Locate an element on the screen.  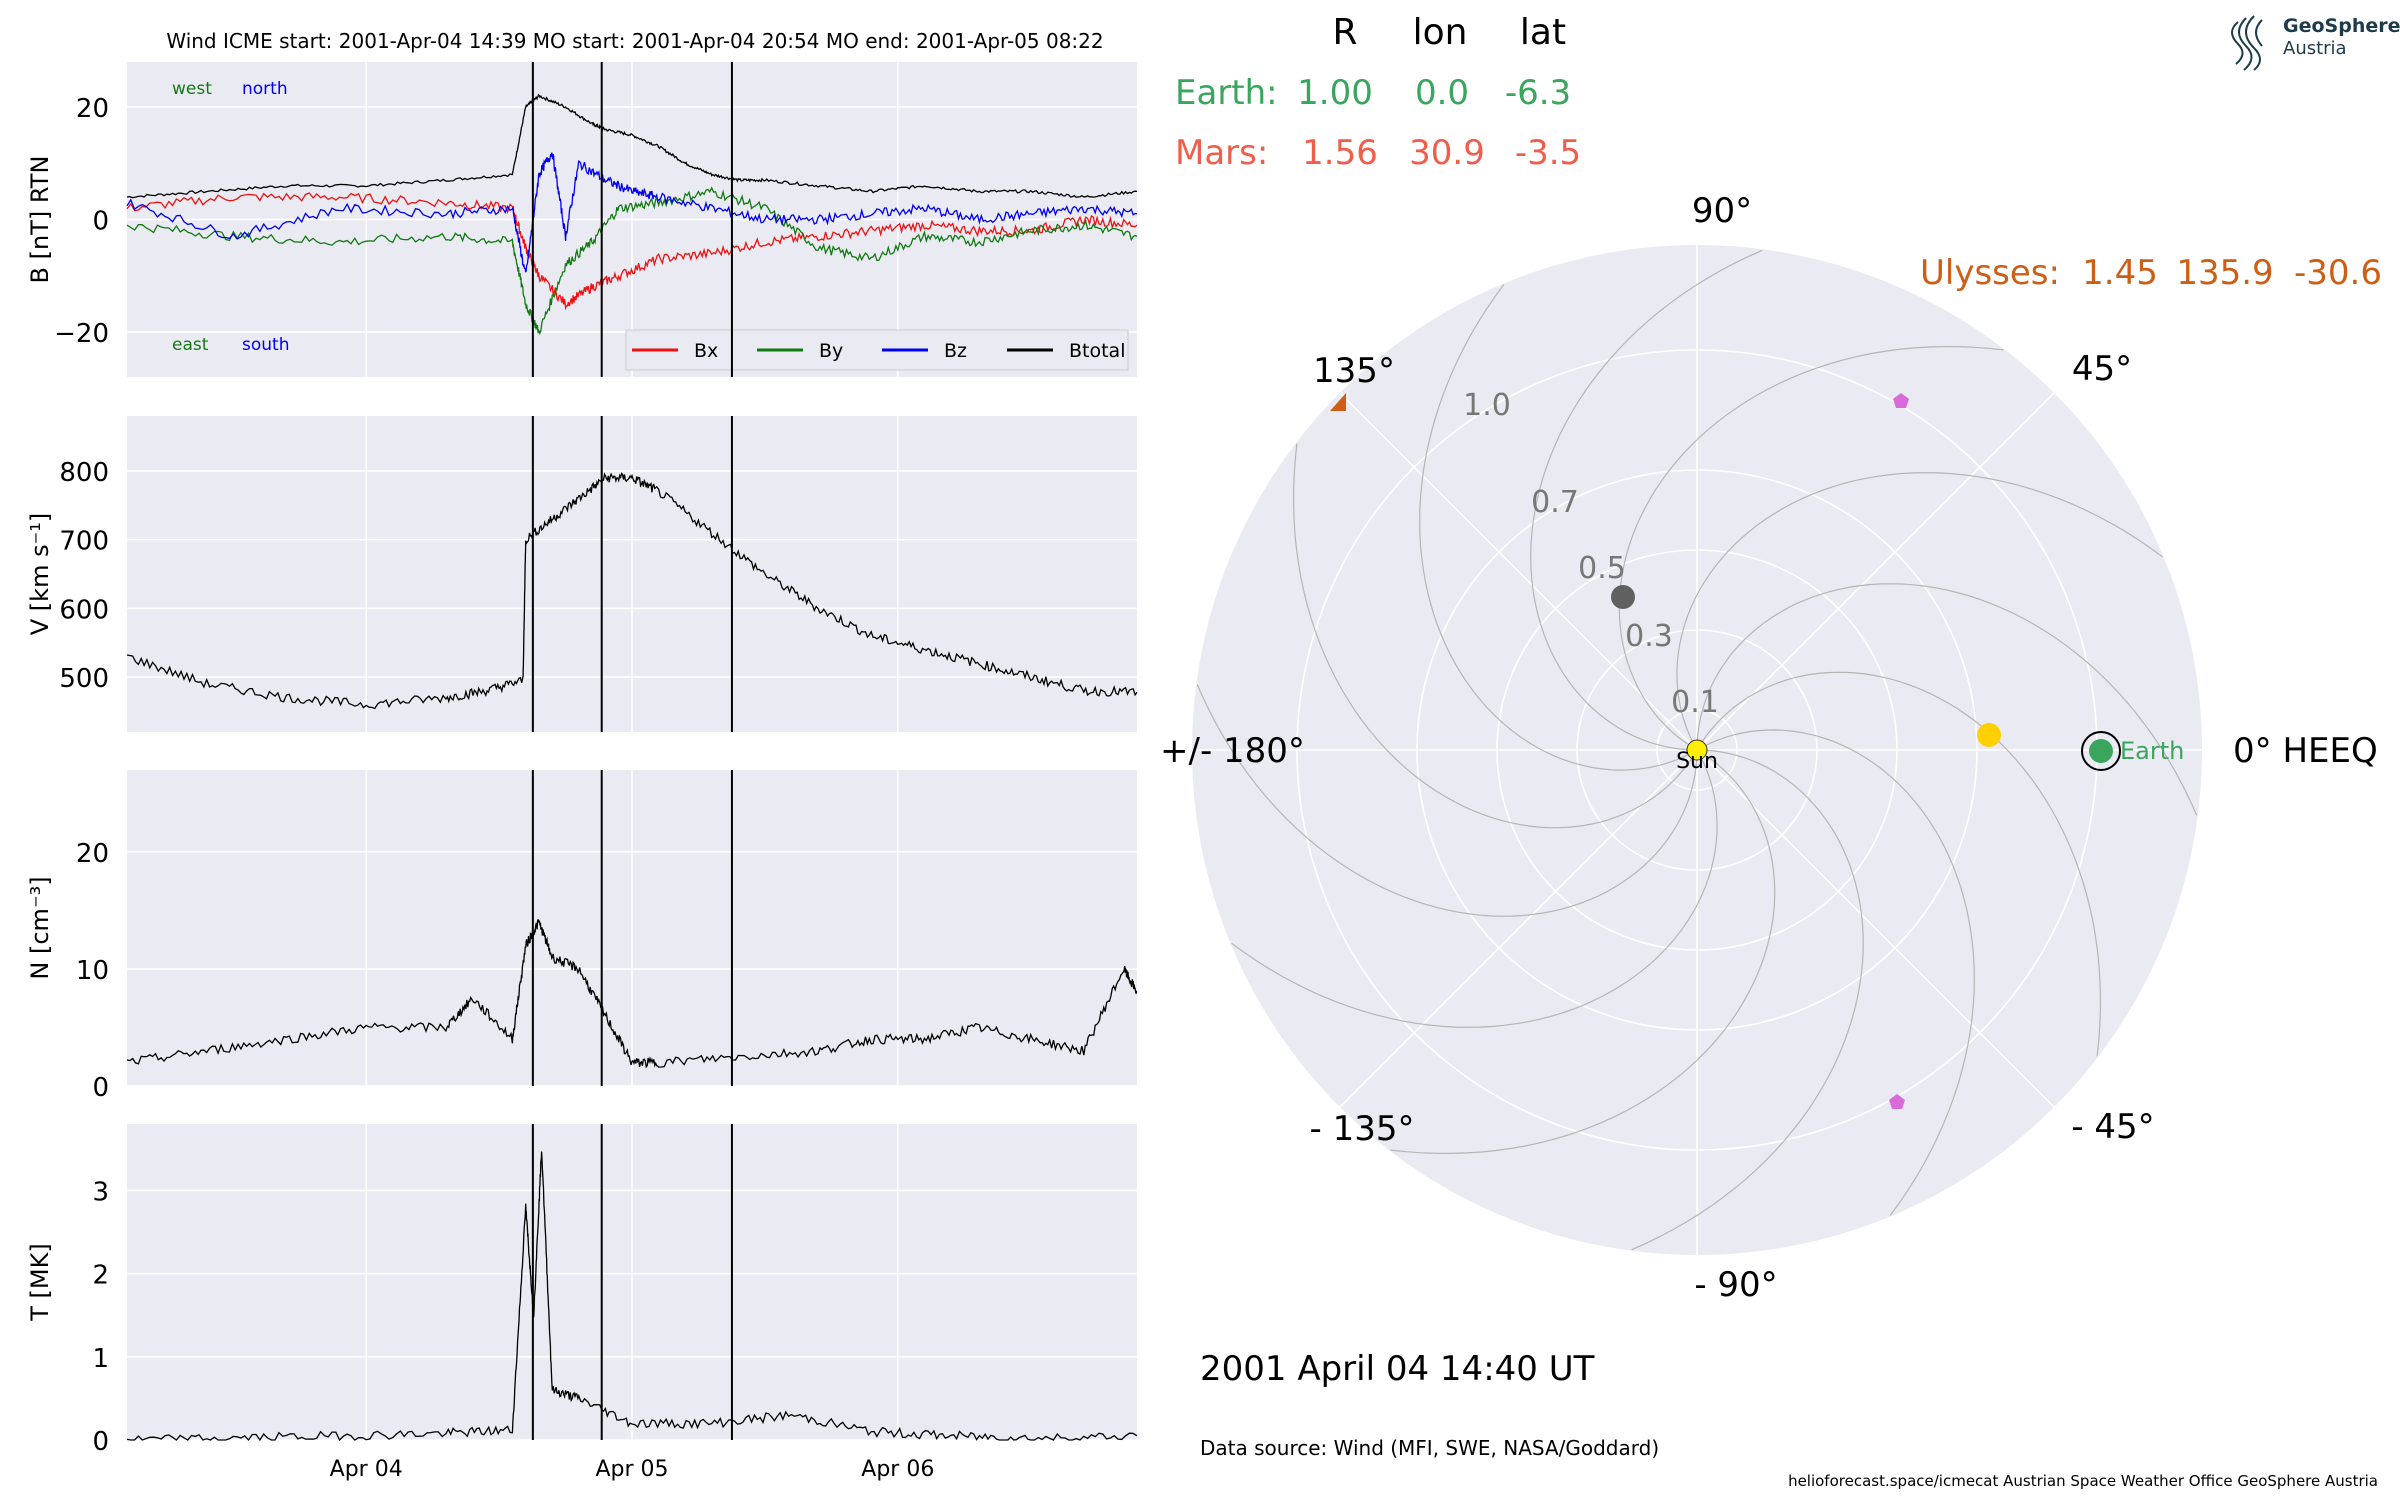
radial-label-0.1: 0.1 is located at coordinates (1695, 702).